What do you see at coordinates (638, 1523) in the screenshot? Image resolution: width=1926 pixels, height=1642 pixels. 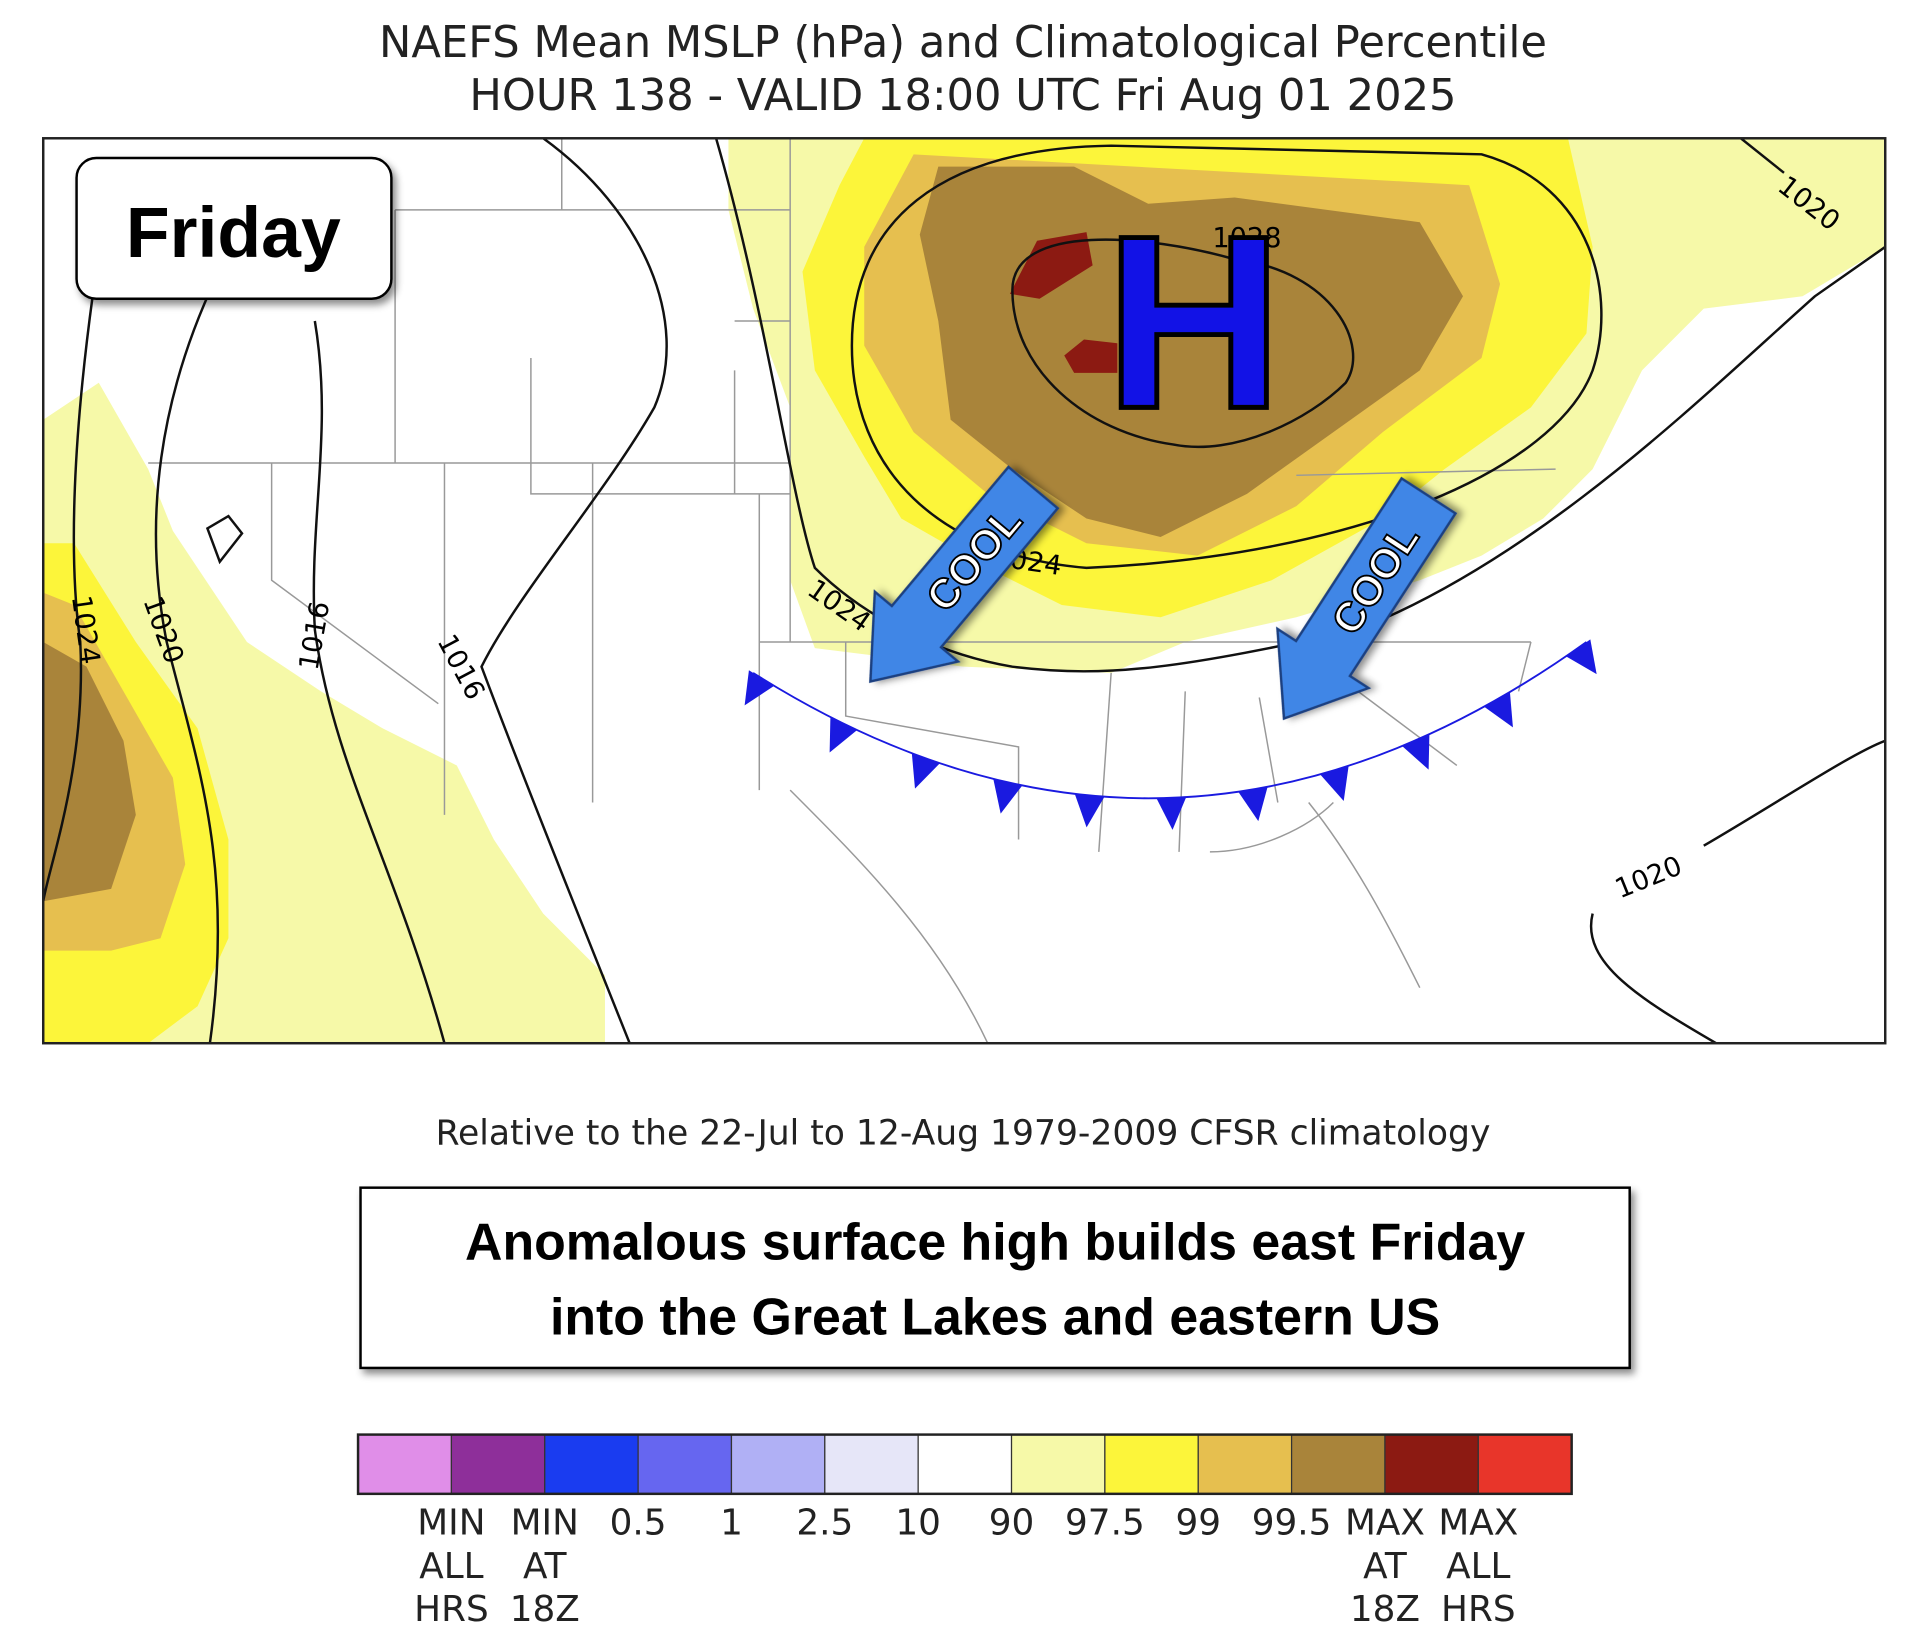 I see `colorbar-label: 0.5` at bounding box center [638, 1523].